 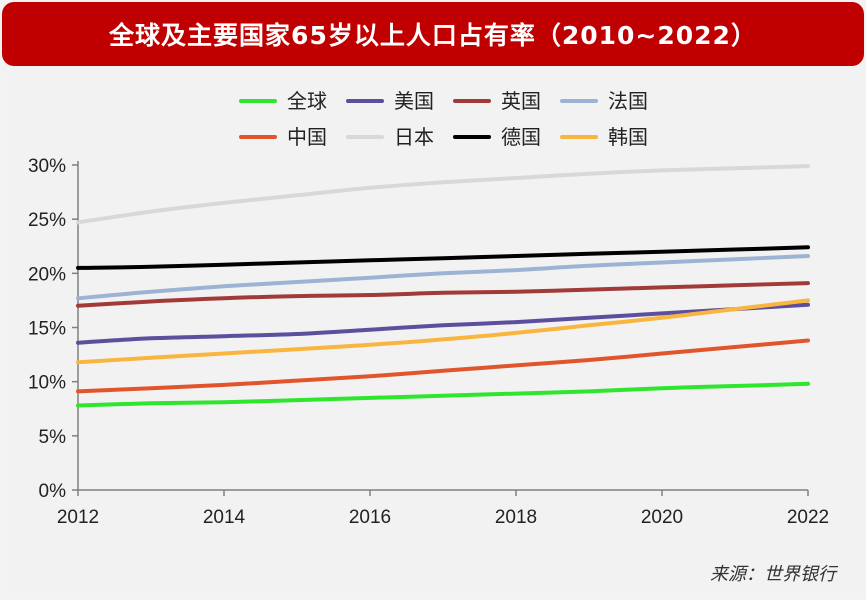 What do you see at coordinates (53, 491) in the screenshot?
I see `y-tick-label: 0%` at bounding box center [53, 491].